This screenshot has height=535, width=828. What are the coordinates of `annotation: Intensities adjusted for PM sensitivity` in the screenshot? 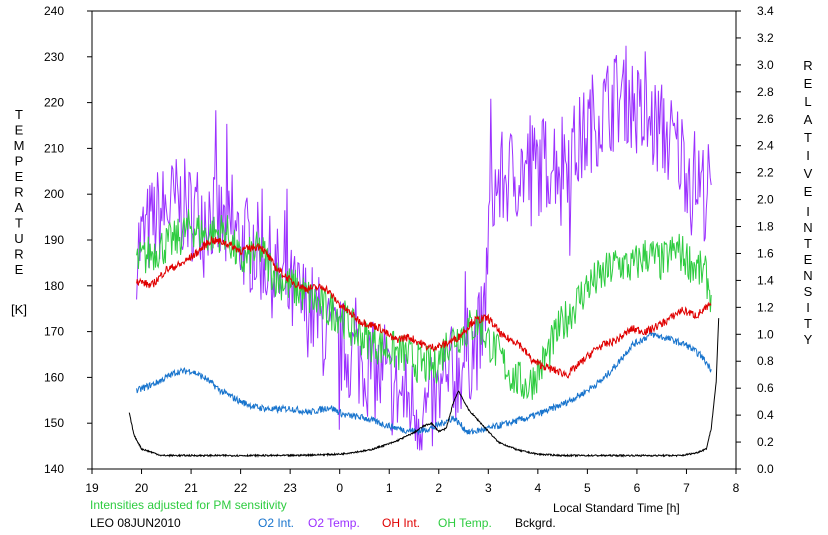 It's located at (188, 505).